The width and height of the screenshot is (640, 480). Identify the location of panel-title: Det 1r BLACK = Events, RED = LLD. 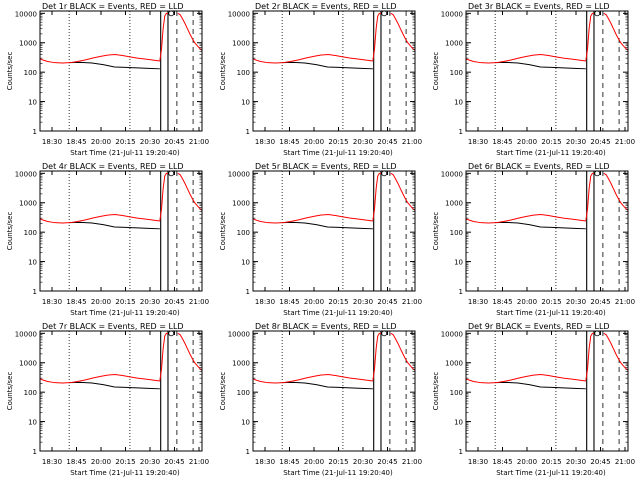
(113, 6).